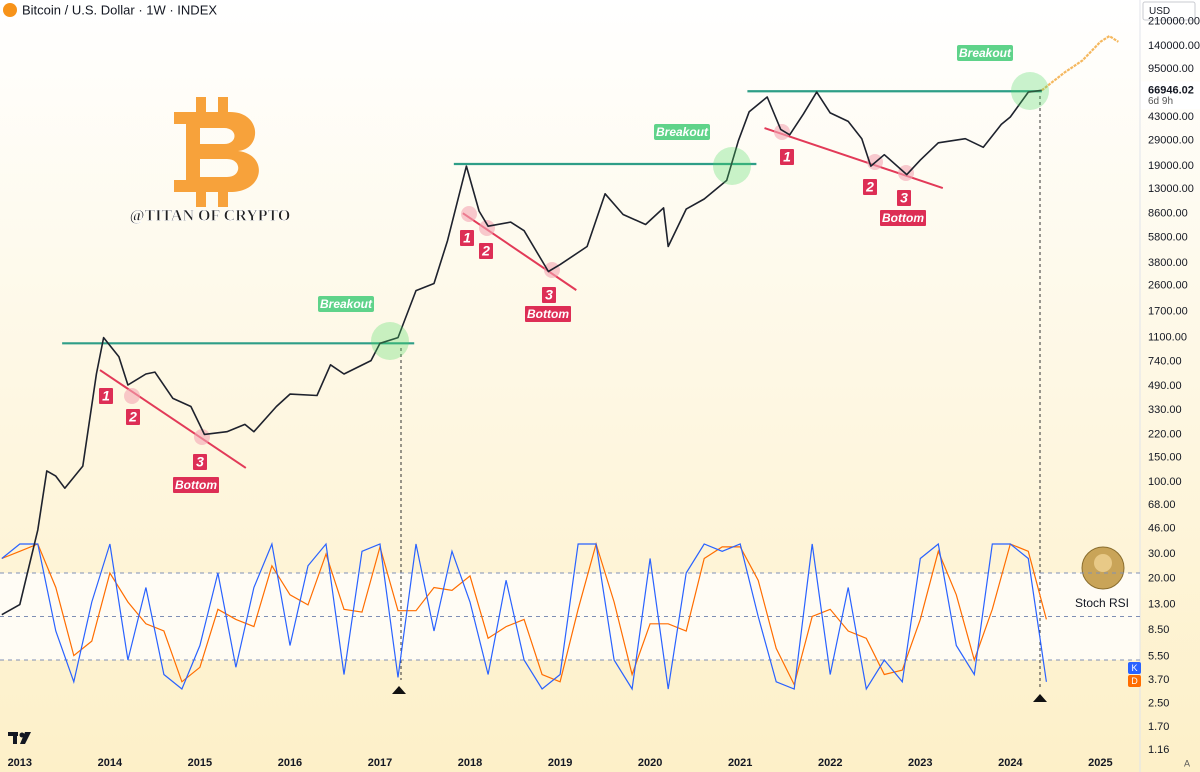 This screenshot has height=772, width=1200. I want to click on y-tick-label: 8.50, so click(1158, 630).